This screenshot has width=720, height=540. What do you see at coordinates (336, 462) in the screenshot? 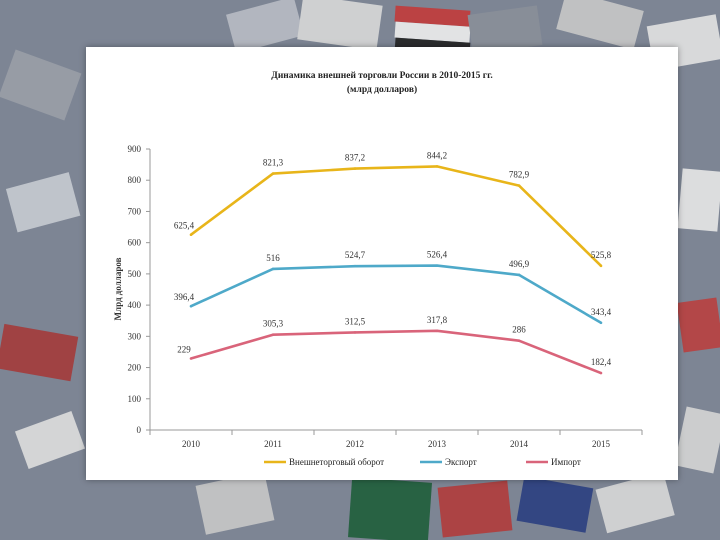
I see `legend-entry: Внешнеторговый оборот` at bounding box center [336, 462].